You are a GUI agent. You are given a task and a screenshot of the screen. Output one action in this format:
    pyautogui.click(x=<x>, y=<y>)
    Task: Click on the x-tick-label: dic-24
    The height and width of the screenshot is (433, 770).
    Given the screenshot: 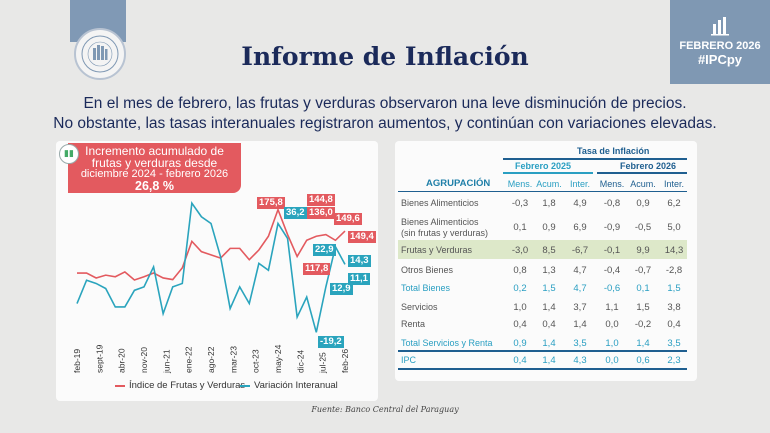 What is the action you would take?
    pyautogui.click(x=300, y=361)
    